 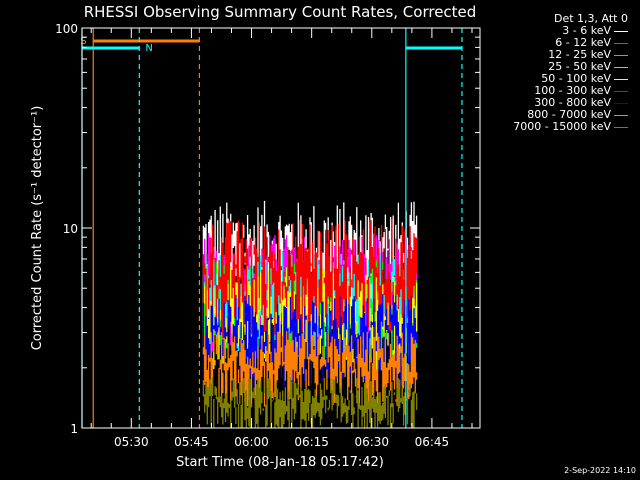 I want to click on y-tick-label: 100, so click(x=66, y=29).